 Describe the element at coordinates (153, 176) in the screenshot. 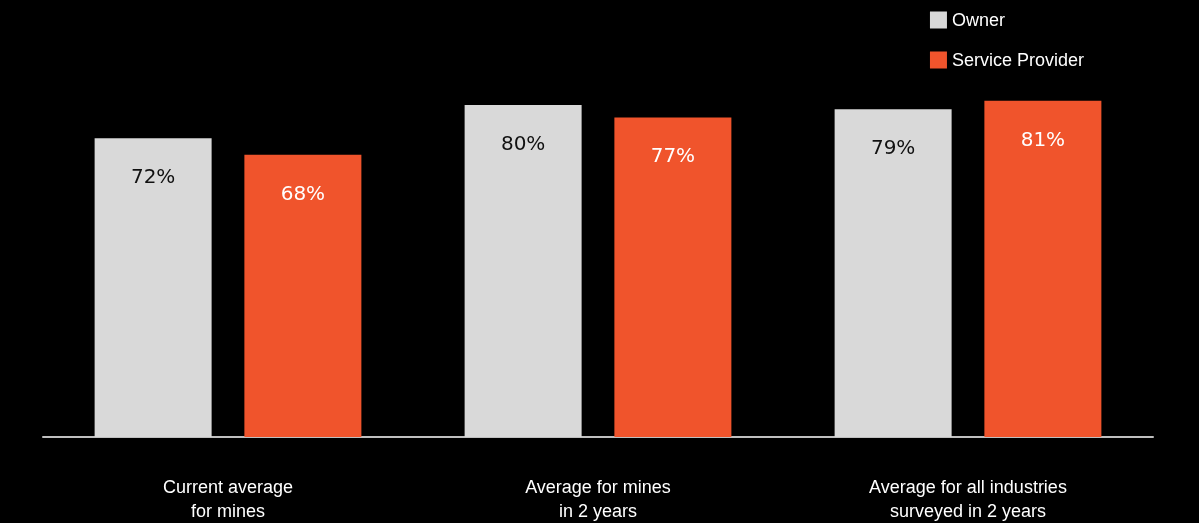

I see `data-label: 72%` at that location.